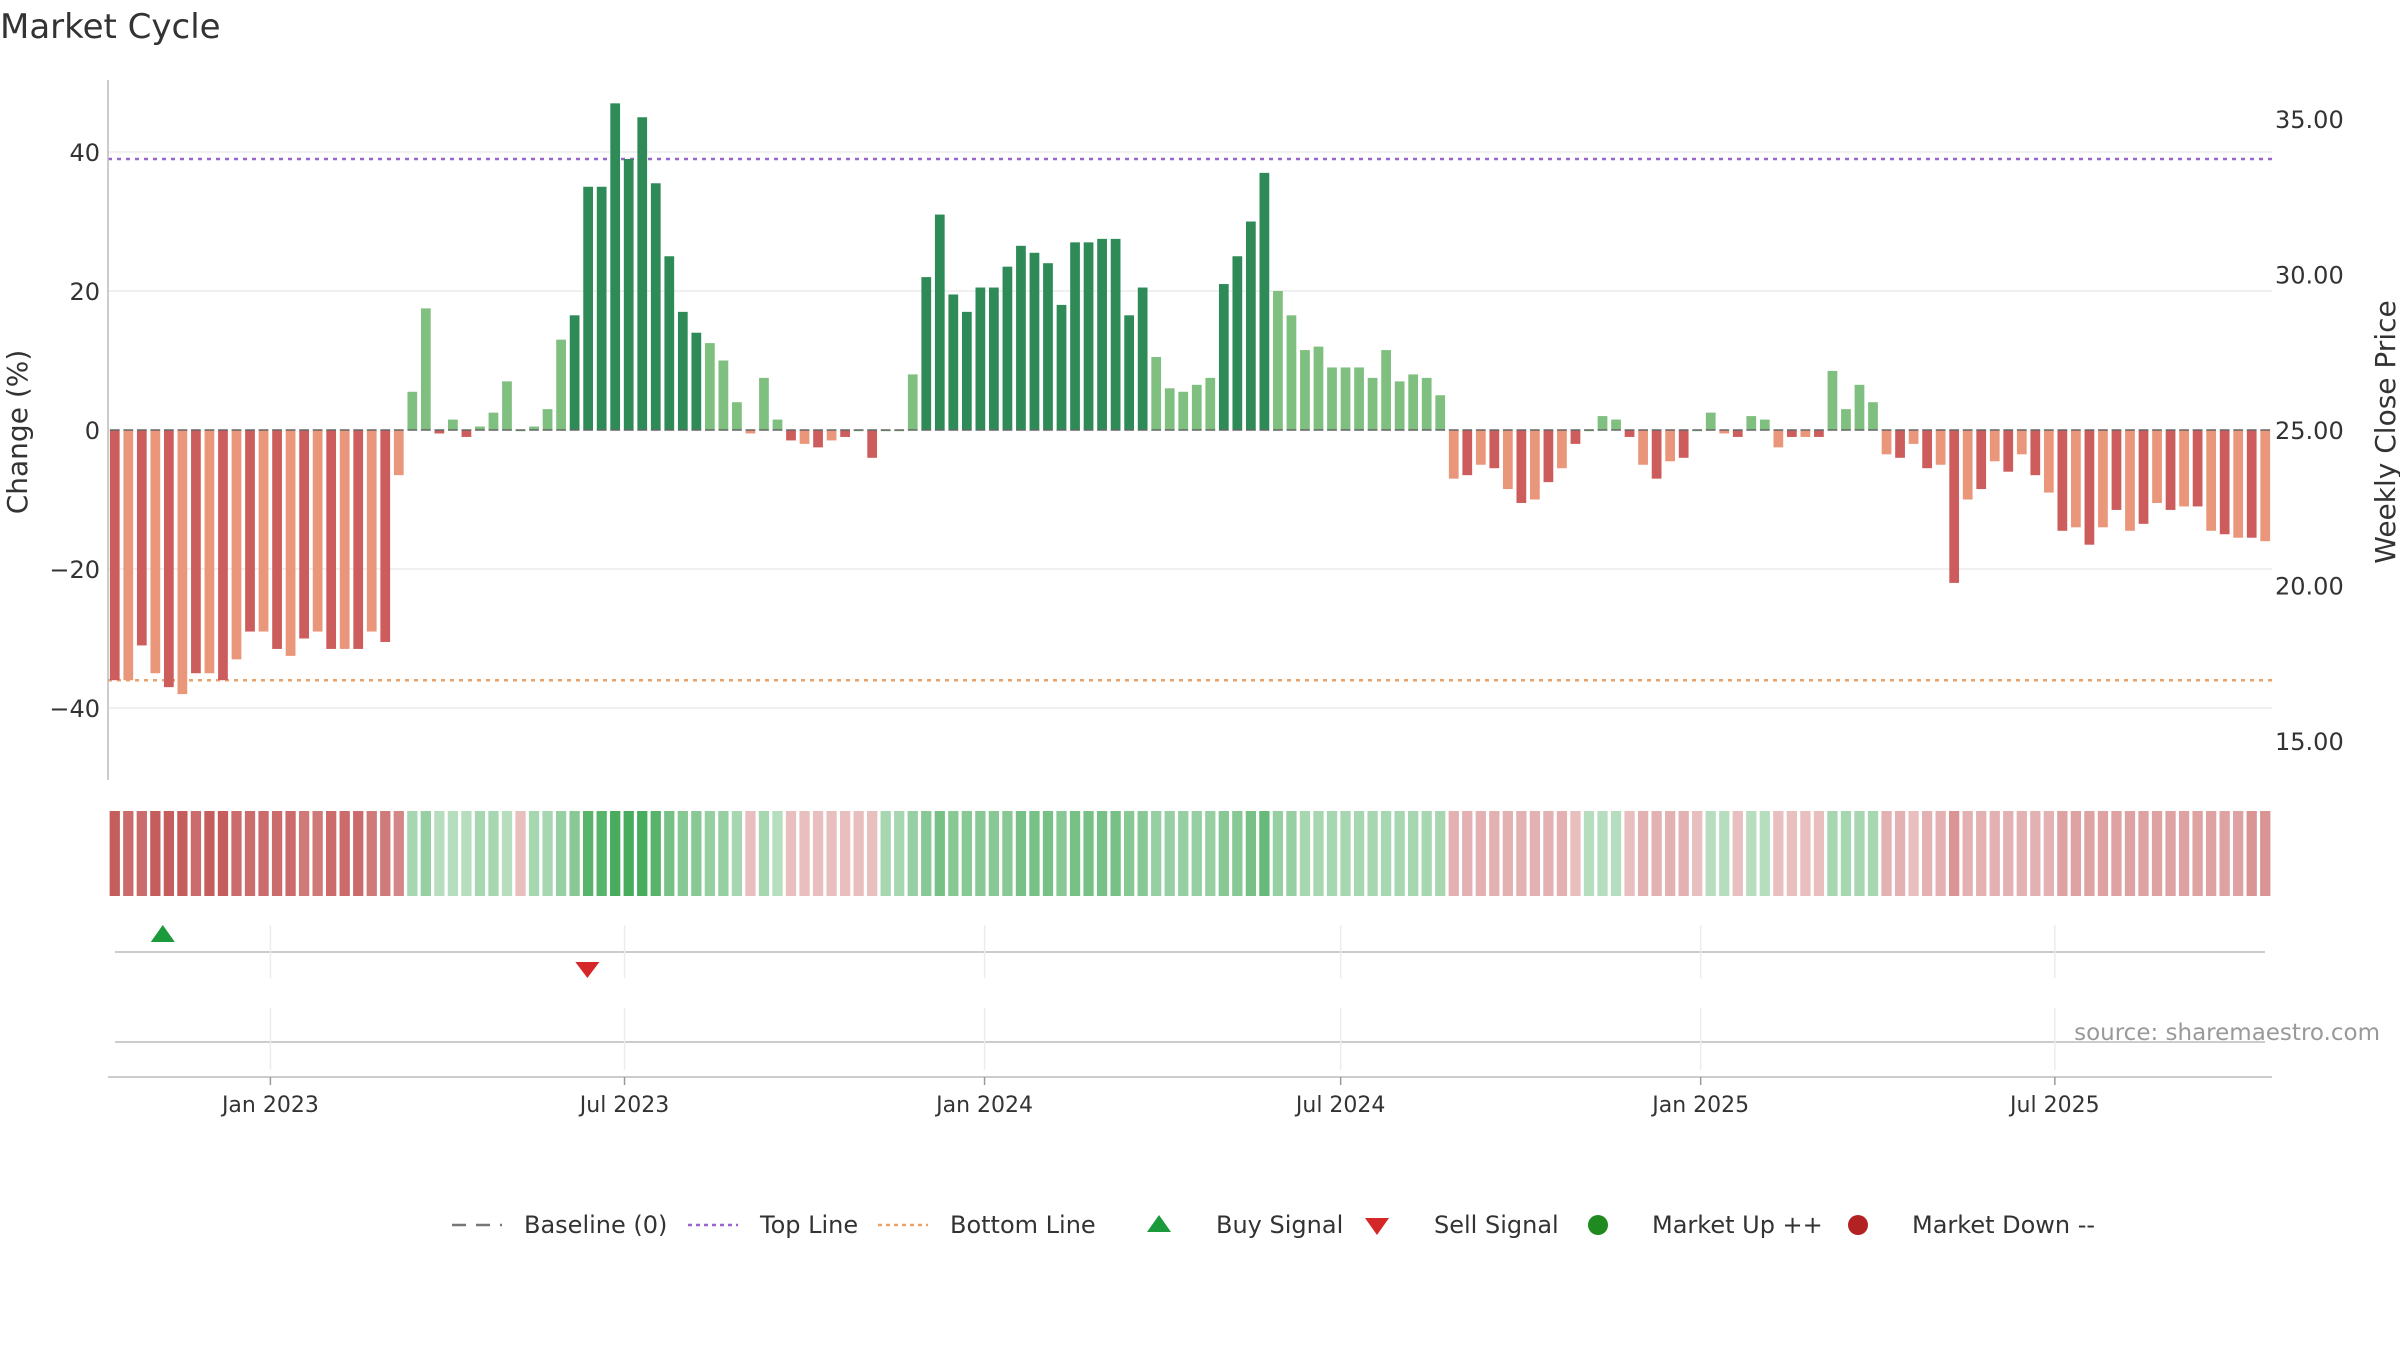 This screenshot has height=1350, width=2400. Describe the element at coordinates (2384, 431) in the screenshot. I see `y2-axis-label: Weekly Close Price` at that location.